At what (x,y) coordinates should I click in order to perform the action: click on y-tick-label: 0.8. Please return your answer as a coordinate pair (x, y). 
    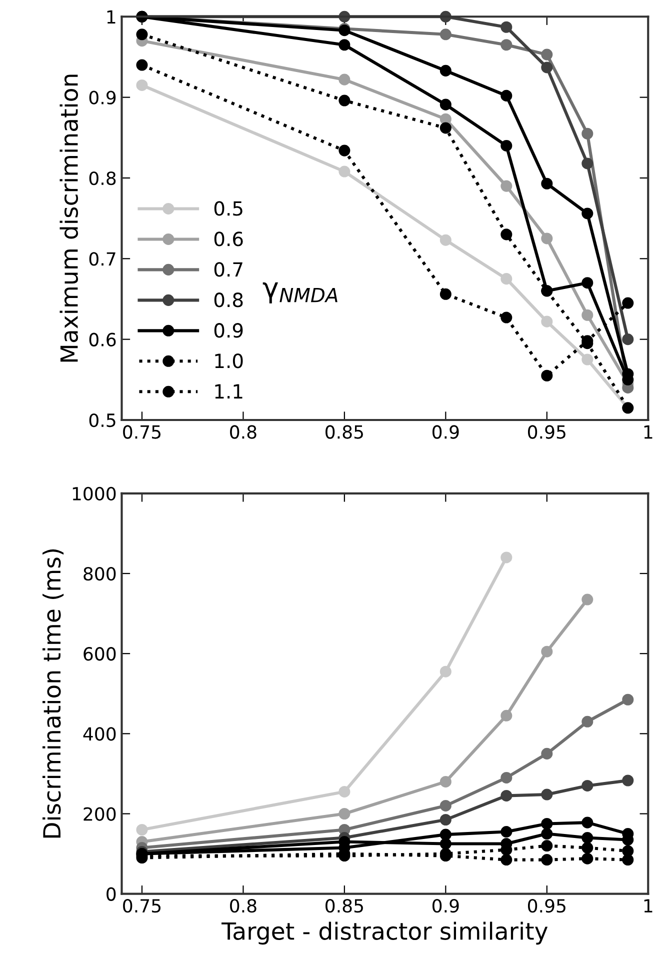
    Looking at the image, I should click on (102, 178).